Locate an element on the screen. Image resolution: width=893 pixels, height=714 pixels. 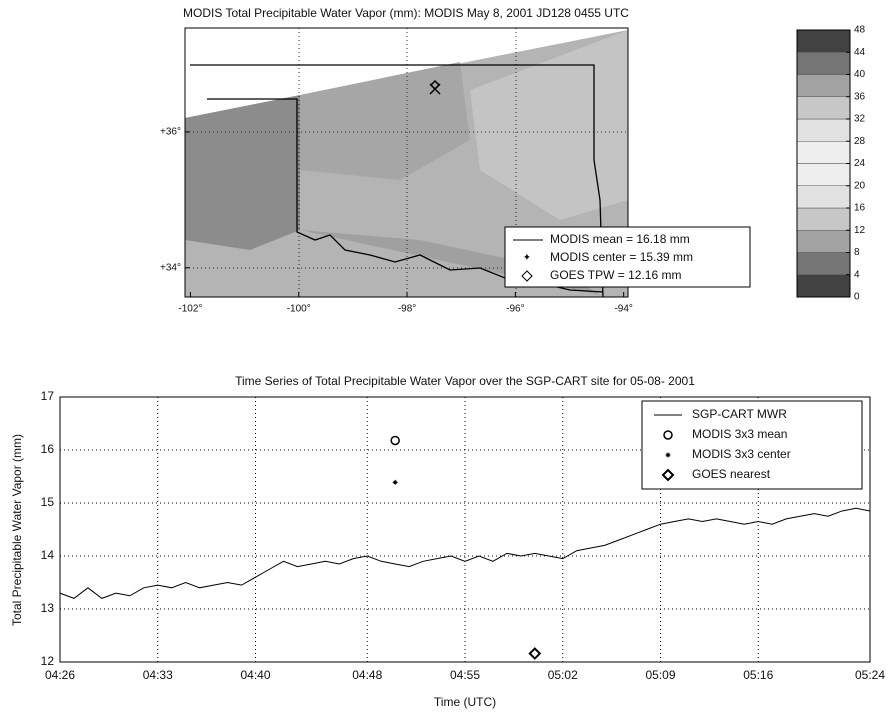
x-tick-label: -94° is located at coordinates (623, 309).